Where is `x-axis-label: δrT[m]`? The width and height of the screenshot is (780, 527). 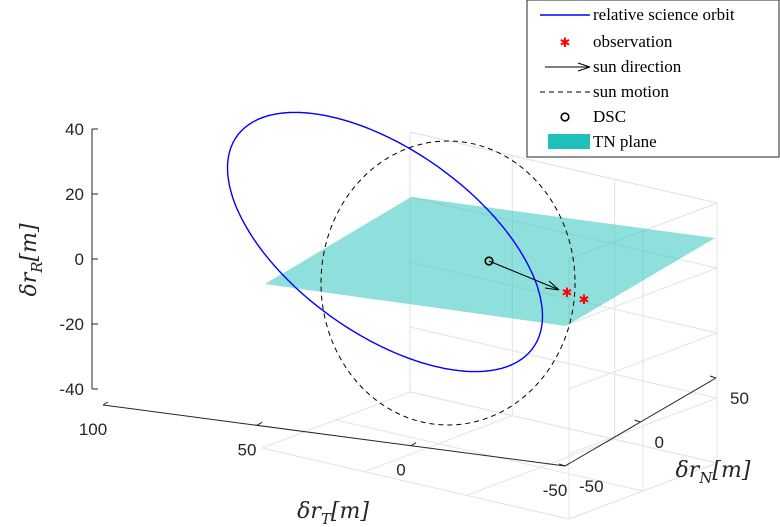 x-axis-label: δrT[m] is located at coordinates (333, 513).